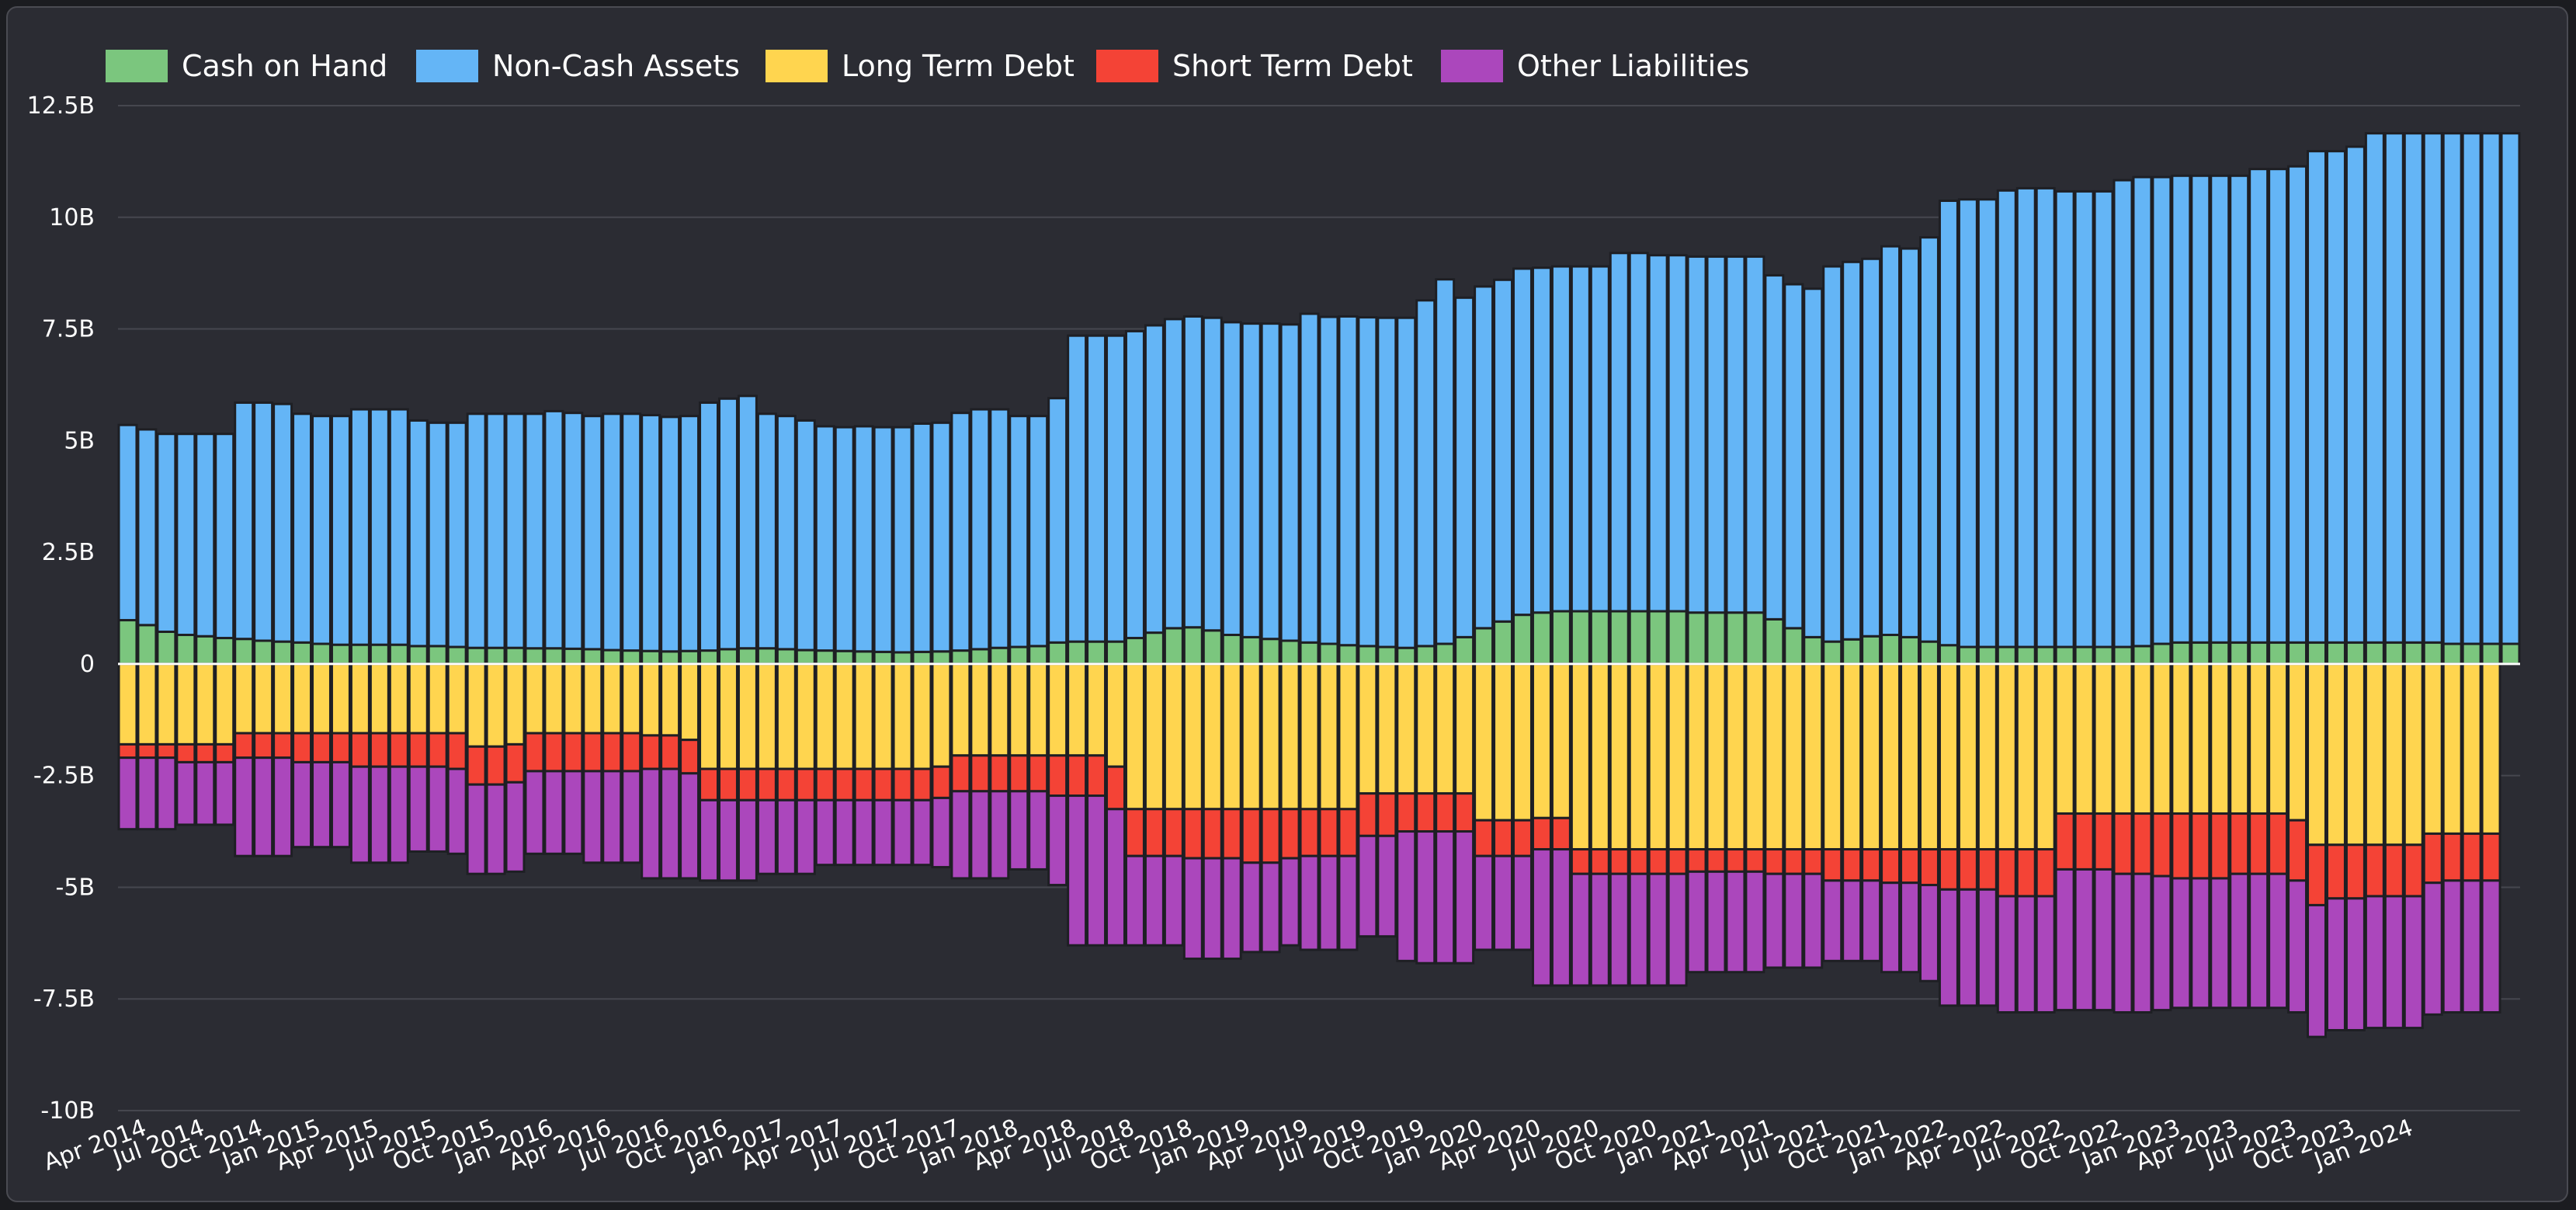 This screenshot has width=2576, height=1210. I want to click on legend-item-ltd: Long Term Debt, so click(920, 66).